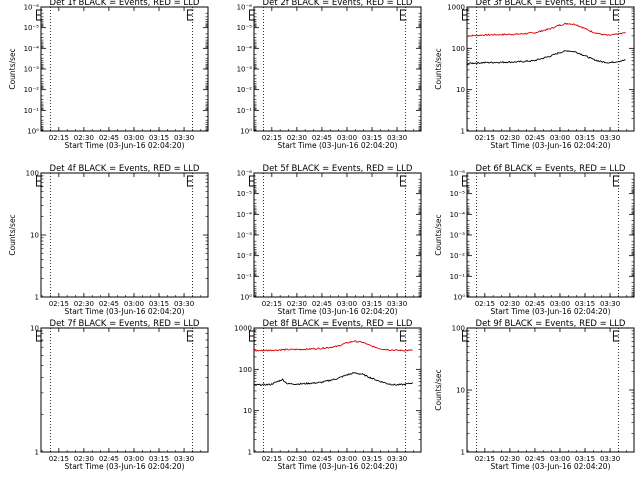 This screenshot has height=480, width=640. I want to click on lld-series-line, so click(333, 346).